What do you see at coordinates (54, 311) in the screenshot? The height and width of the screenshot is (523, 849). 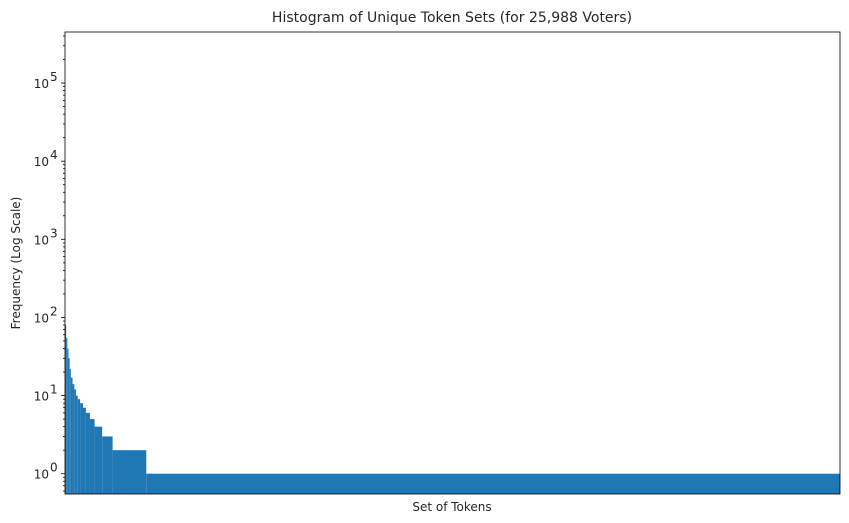 I see `y-tick-exponent: 2` at bounding box center [54, 311].